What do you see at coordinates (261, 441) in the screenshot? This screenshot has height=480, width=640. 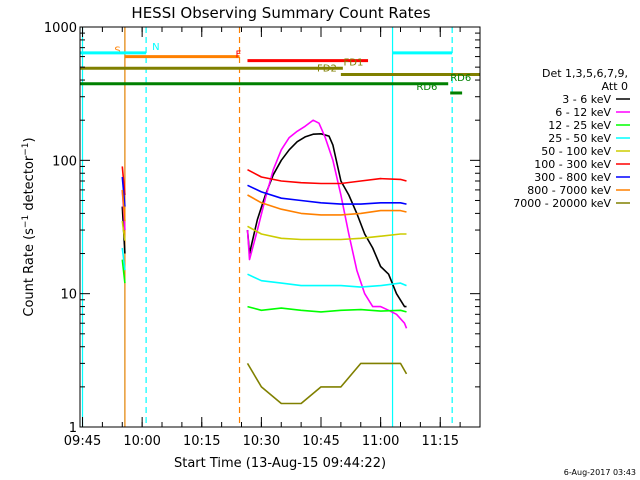 I see `x-tick-label: 10:30` at bounding box center [261, 441].